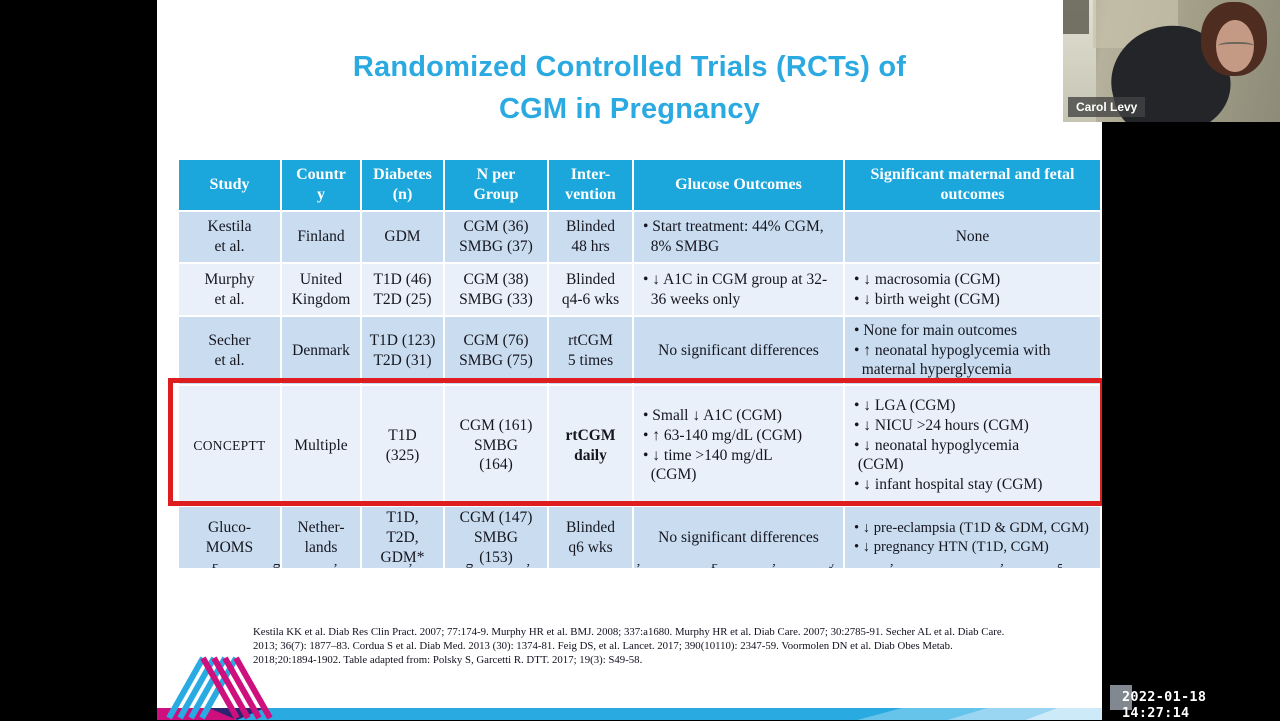 Image resolution: width=1280 pixels, height=721 pixels. Describe the element at coordinates (590, 537) in the screenshot. I see `cell-glucomoms-intervention: Blinded q6 wks` at that location.